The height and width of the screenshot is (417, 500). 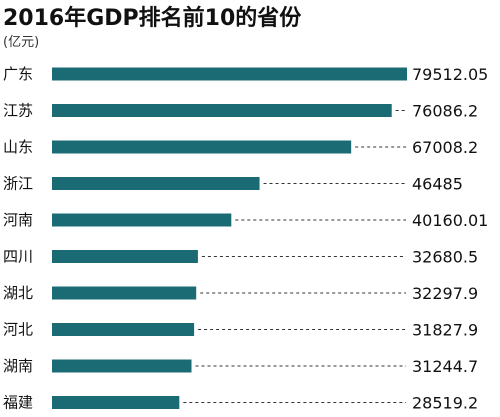 What do you see at coordinates (445, 403) in the screenshot?
I see `value-label: 28519.2` at bounding box center [445, 403].